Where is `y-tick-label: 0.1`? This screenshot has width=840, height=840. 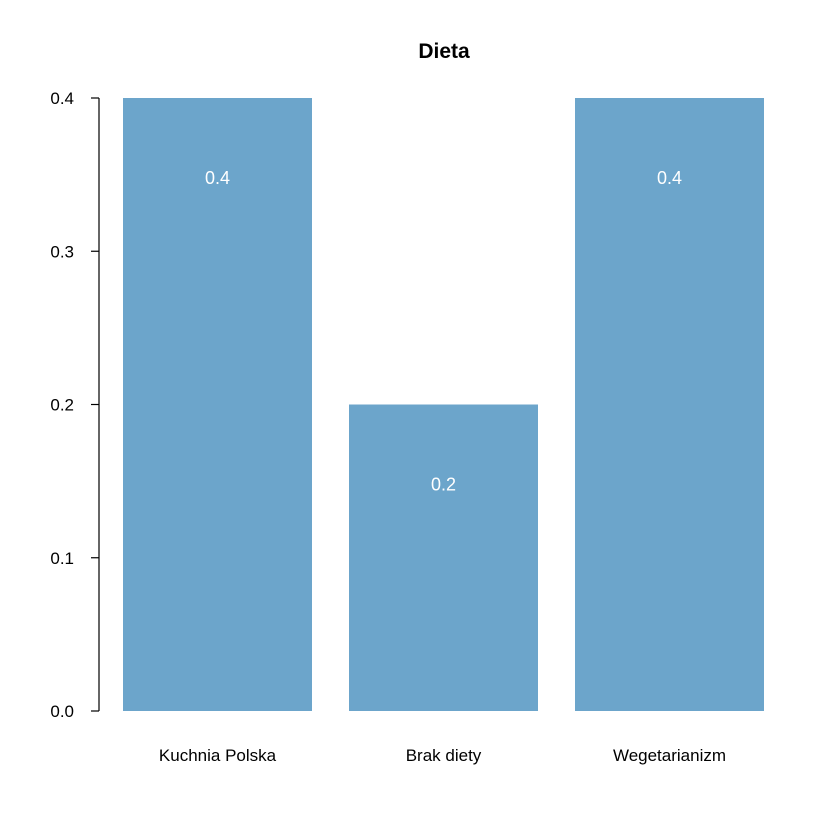
y-tick-label: 0.1 is located at coordinates (62, 558).